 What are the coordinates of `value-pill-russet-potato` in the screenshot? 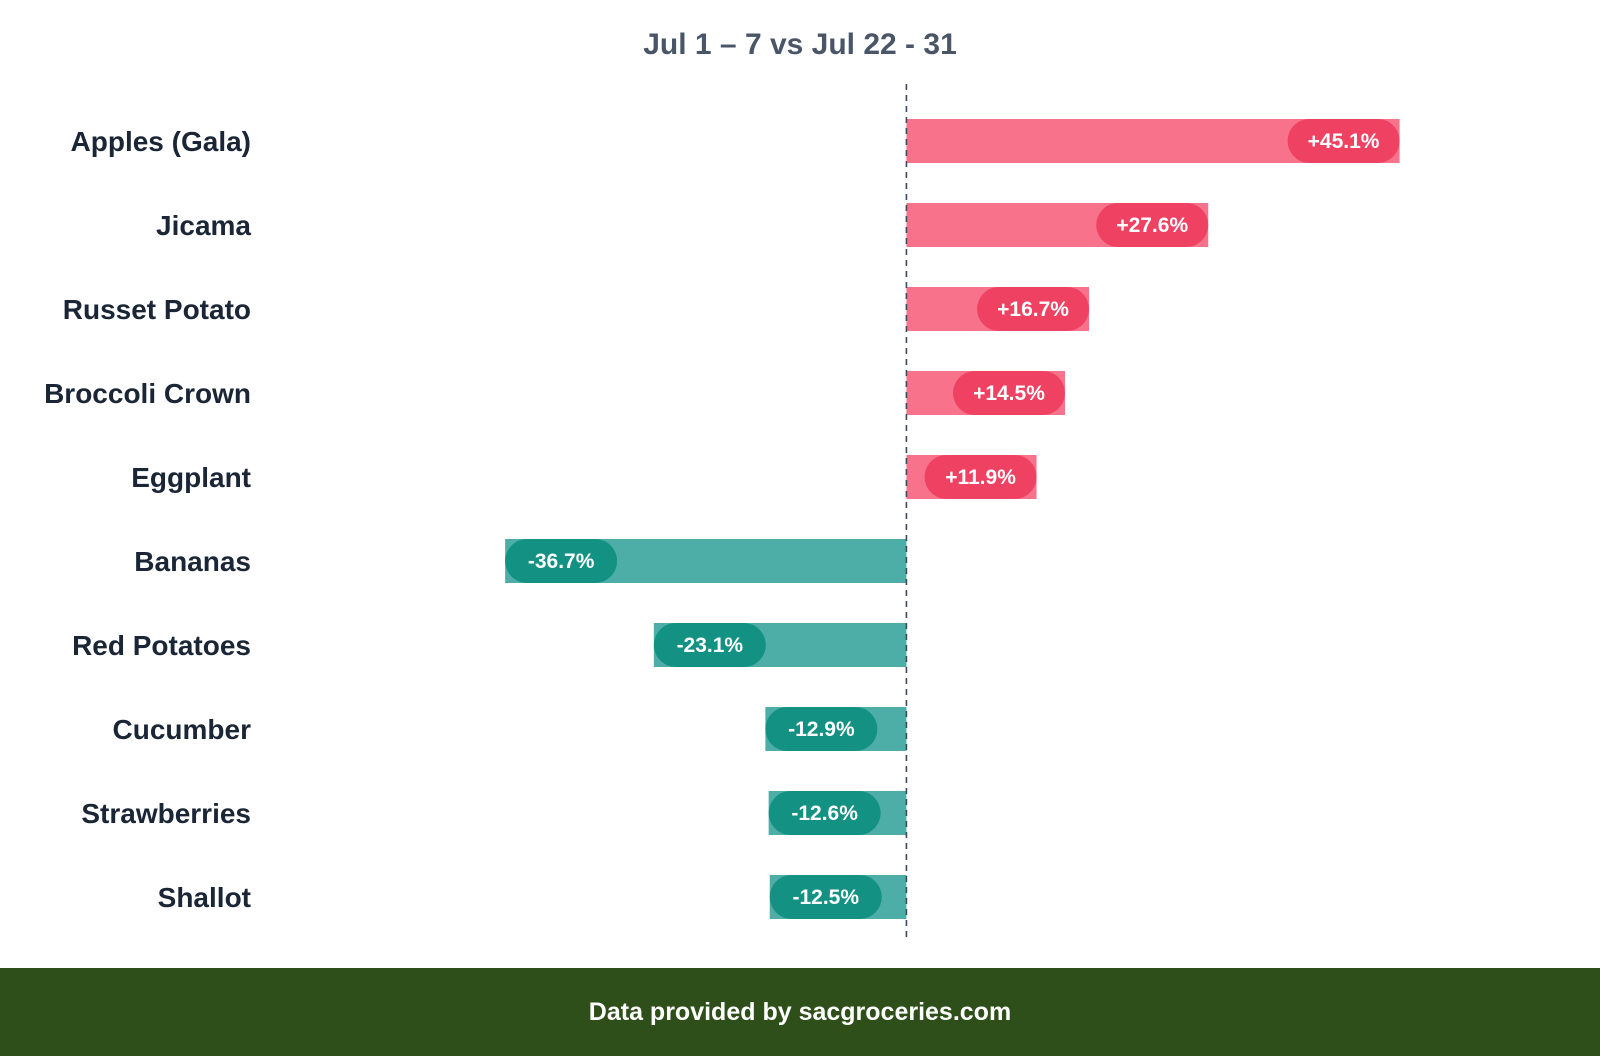 It's located at (1033, 309).